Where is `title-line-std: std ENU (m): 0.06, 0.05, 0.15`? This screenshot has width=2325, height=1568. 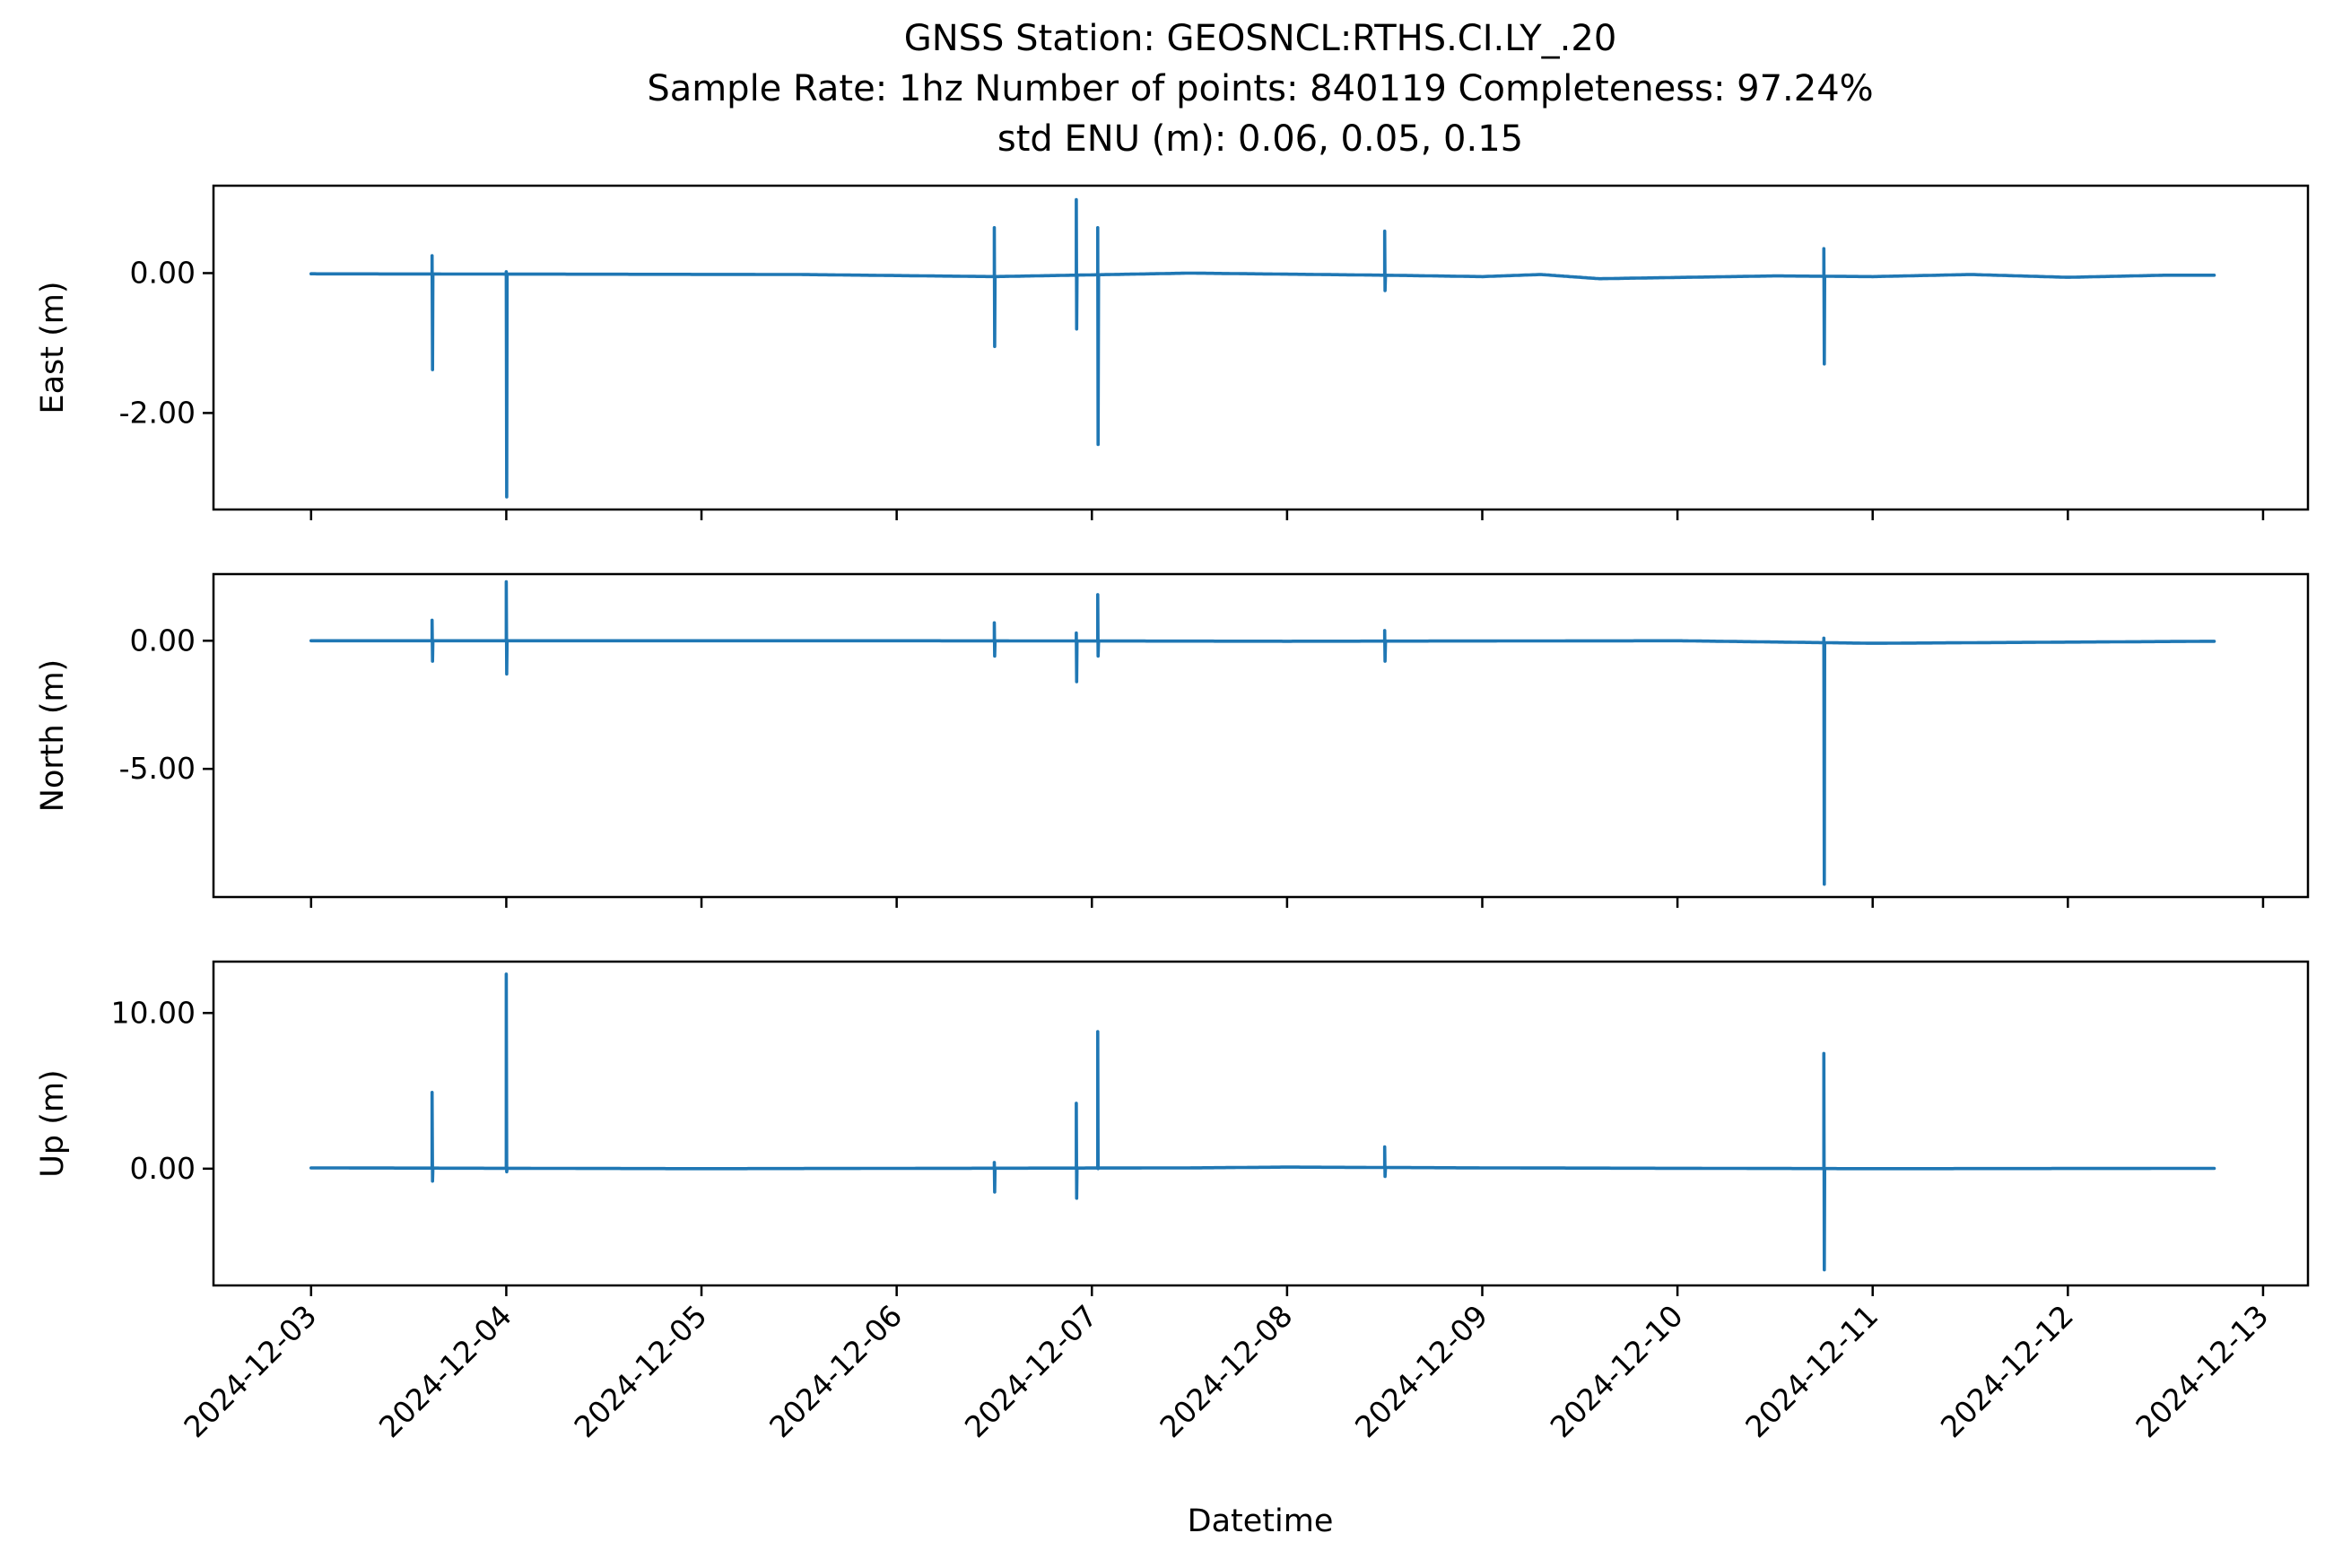
title-line-std: std ENU (m): 0.06, 0.05, 0.15 is located at coordinates (1260, 139).